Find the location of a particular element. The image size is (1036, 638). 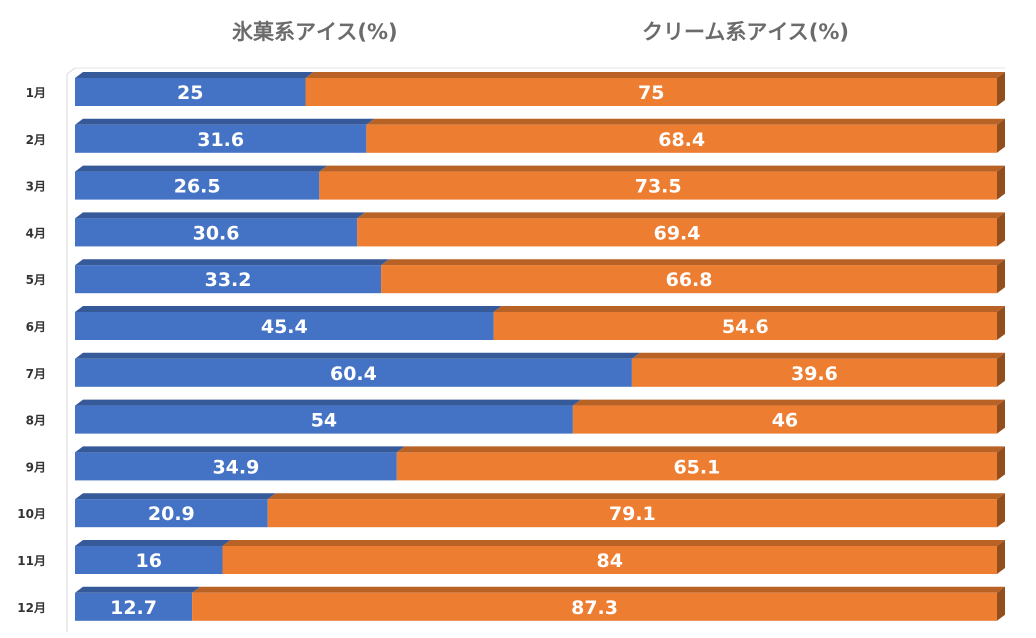

axis-top-edge is located at coordinates (71, 71).